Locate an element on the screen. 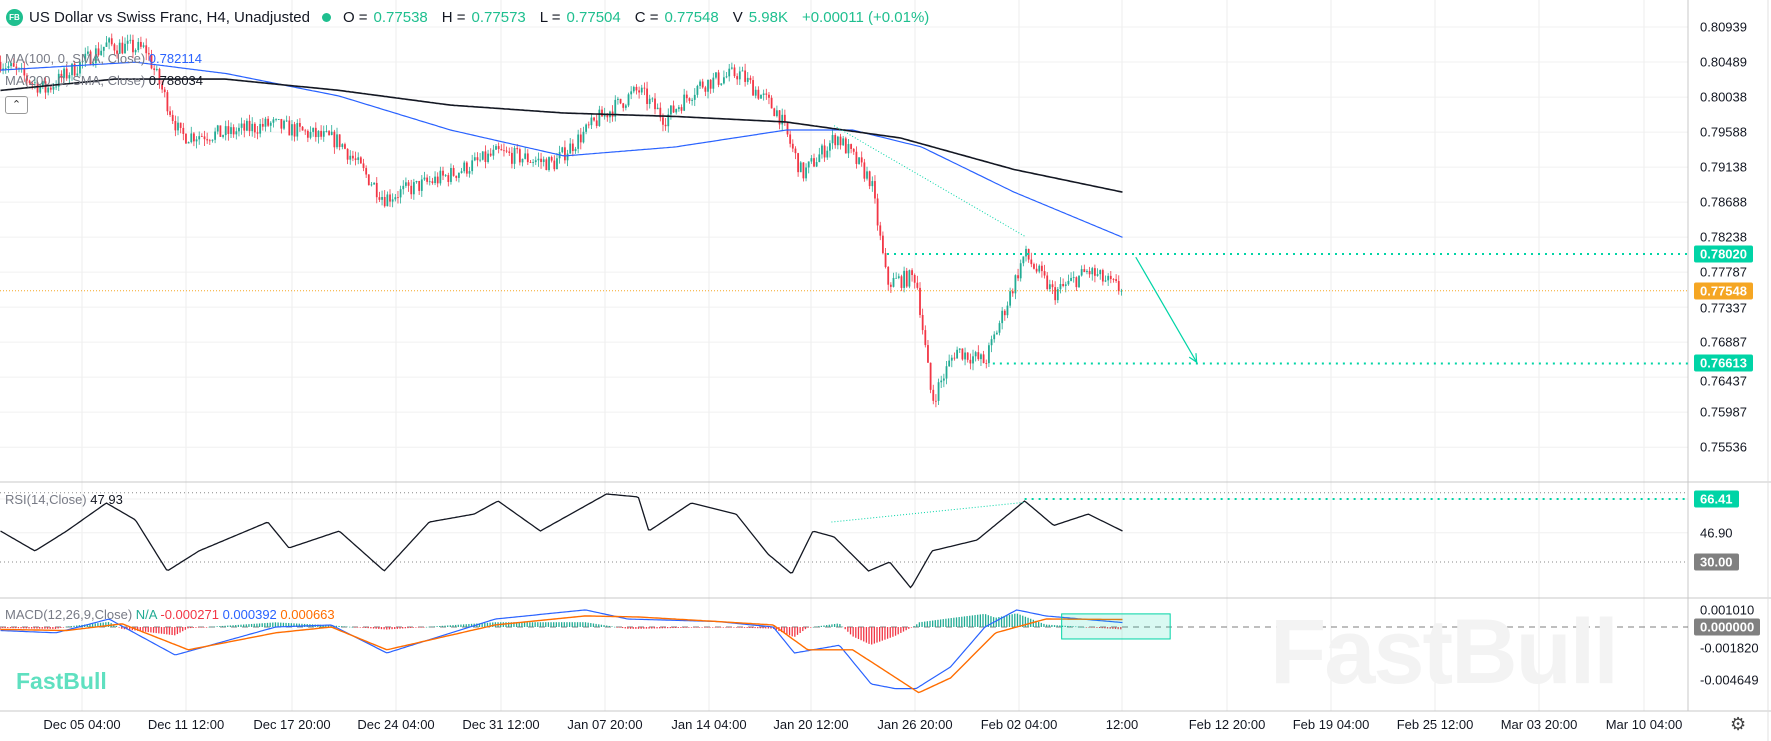  high-label: H = is located at coordinates (453, 17).